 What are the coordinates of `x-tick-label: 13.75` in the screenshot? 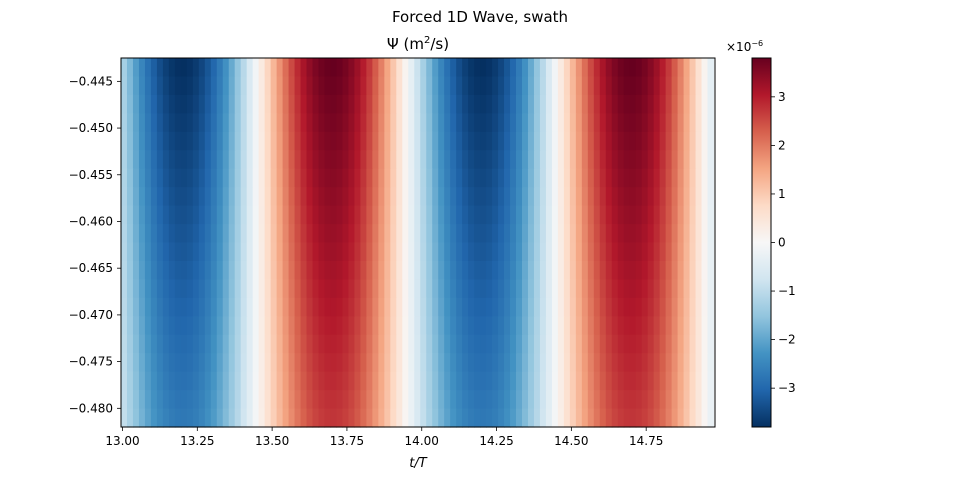 It's located at (347, 441).